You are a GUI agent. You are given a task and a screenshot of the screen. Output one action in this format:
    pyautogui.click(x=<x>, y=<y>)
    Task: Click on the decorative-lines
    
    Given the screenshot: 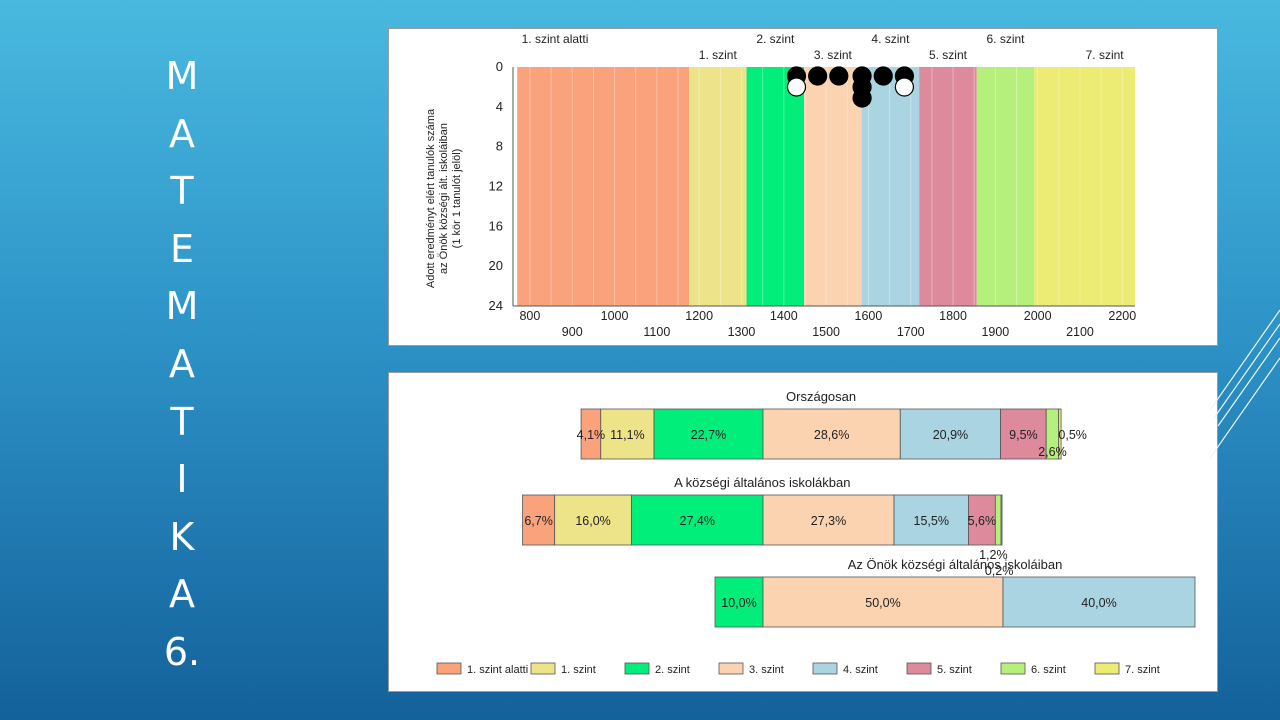 What is the action you would take?
    pyautogui.click(x=1245, y=384)
    